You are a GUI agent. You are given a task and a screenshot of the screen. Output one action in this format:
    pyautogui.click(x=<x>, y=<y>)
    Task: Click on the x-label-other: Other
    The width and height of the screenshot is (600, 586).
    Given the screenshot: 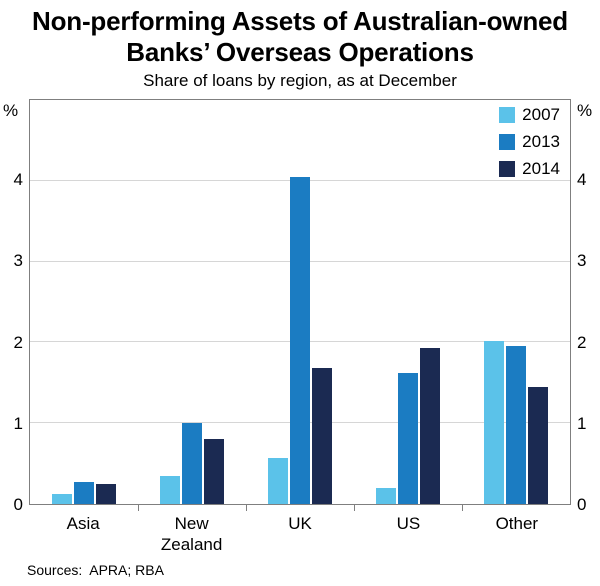 What is the action you would take?
    pyautogui.click(x=517, y=523)
    